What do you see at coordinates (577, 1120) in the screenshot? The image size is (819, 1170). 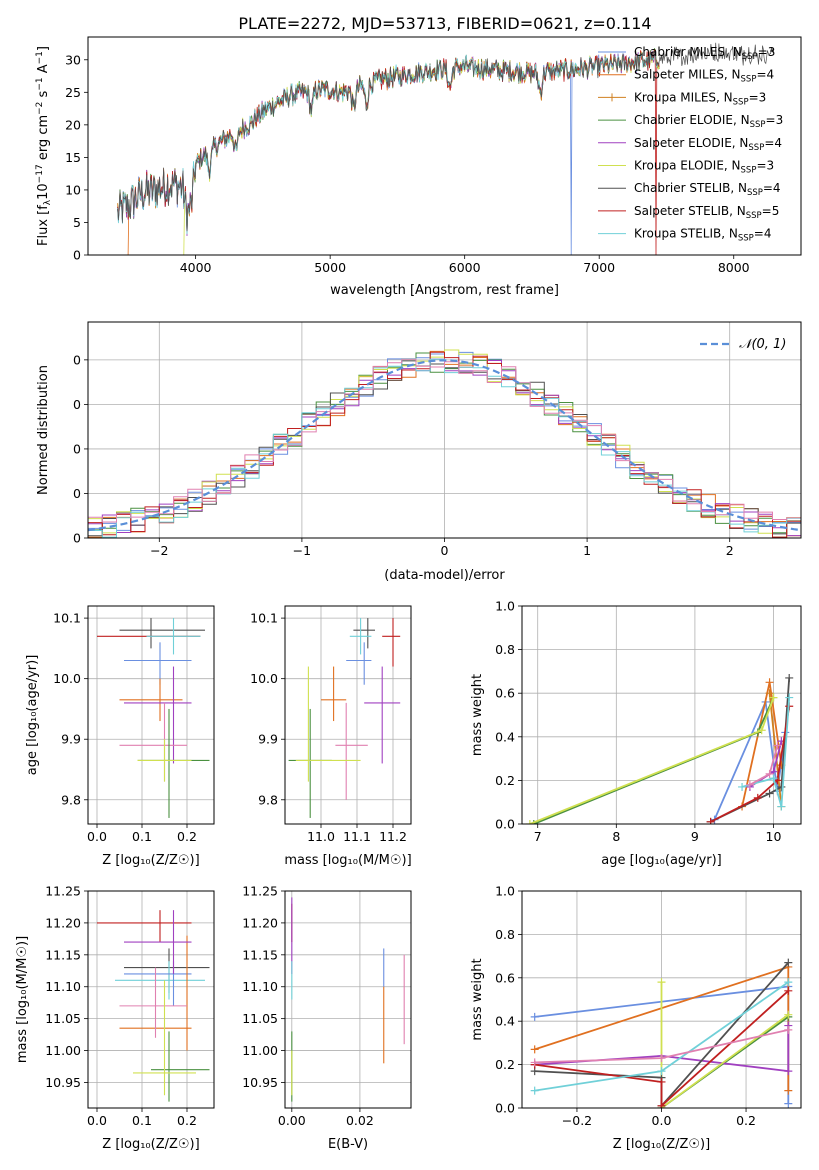 I see `x-tick-label: −0.2` at bounding box center [577, 1120].